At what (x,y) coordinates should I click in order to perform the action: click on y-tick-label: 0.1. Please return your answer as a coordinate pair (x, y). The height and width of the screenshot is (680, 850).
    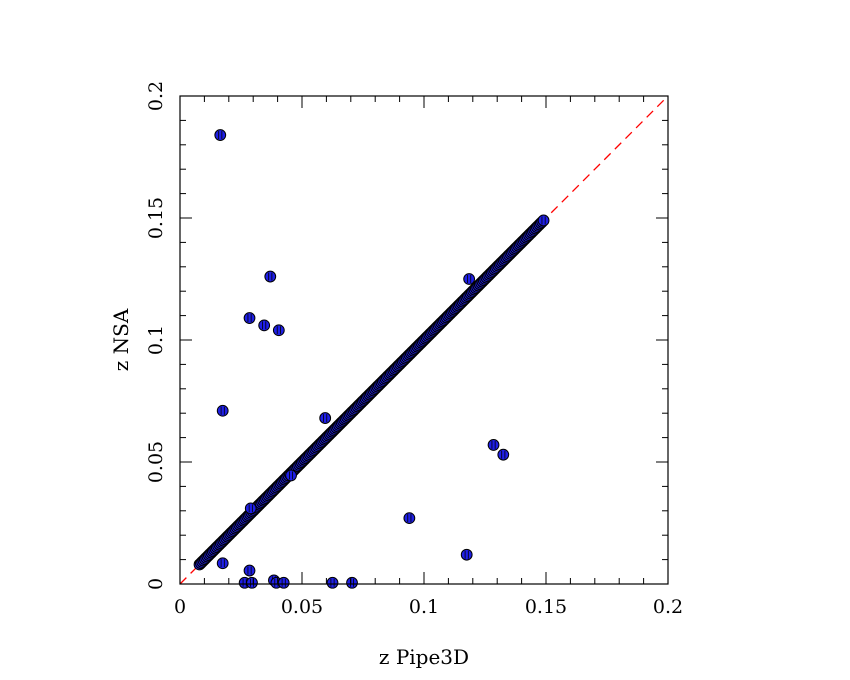
    Looking at the image, I should click on (156, 340).